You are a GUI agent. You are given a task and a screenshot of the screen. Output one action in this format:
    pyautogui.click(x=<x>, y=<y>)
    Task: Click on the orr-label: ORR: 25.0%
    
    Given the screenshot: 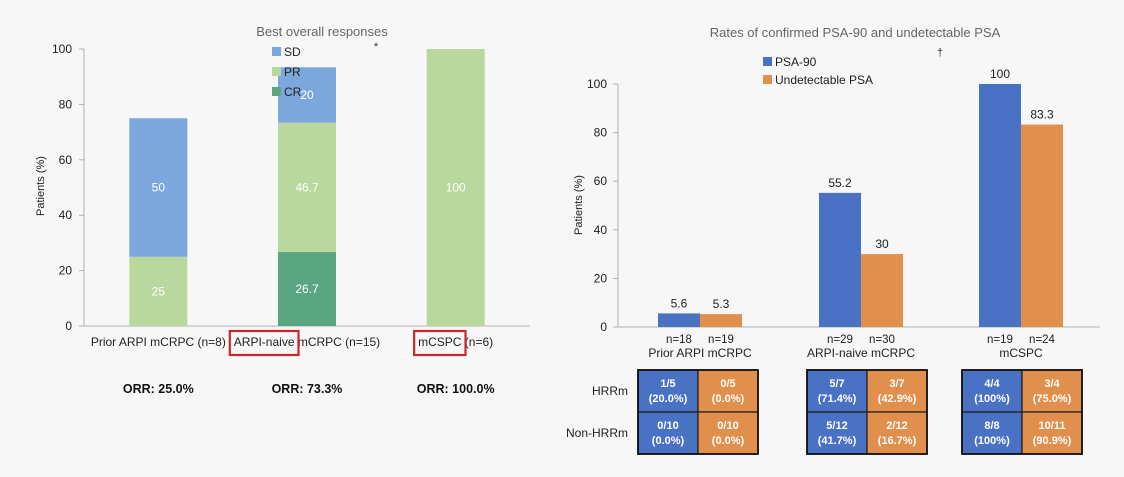 What is the action you would take?
    pyautogui.click(x=158, y=389)
    